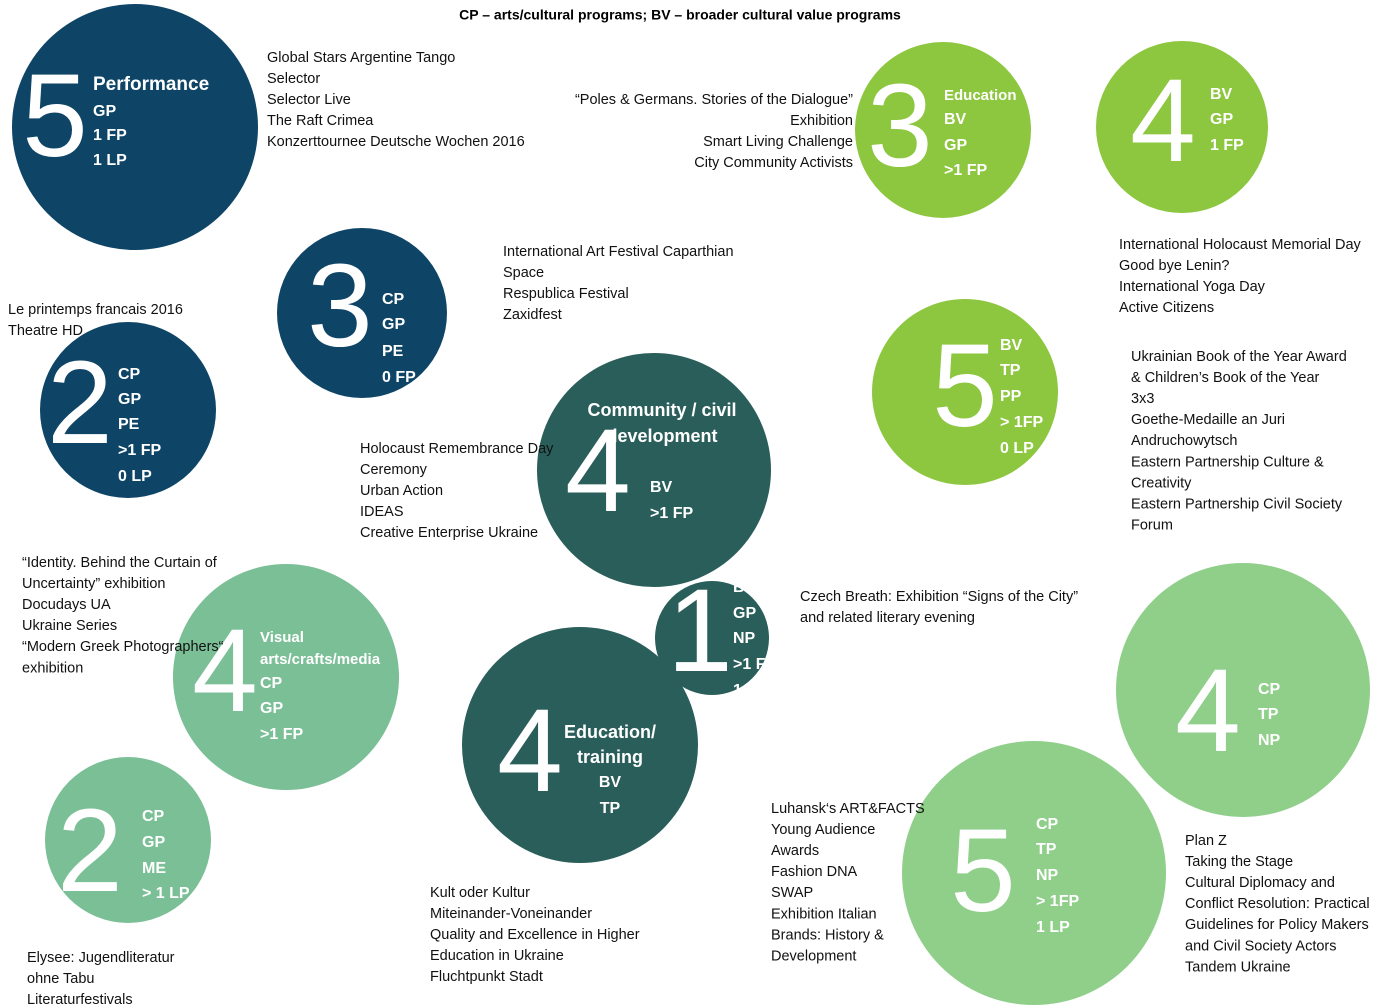  I want to click on project-name: Conflict Resolution: Practical, so click(1277, 904).